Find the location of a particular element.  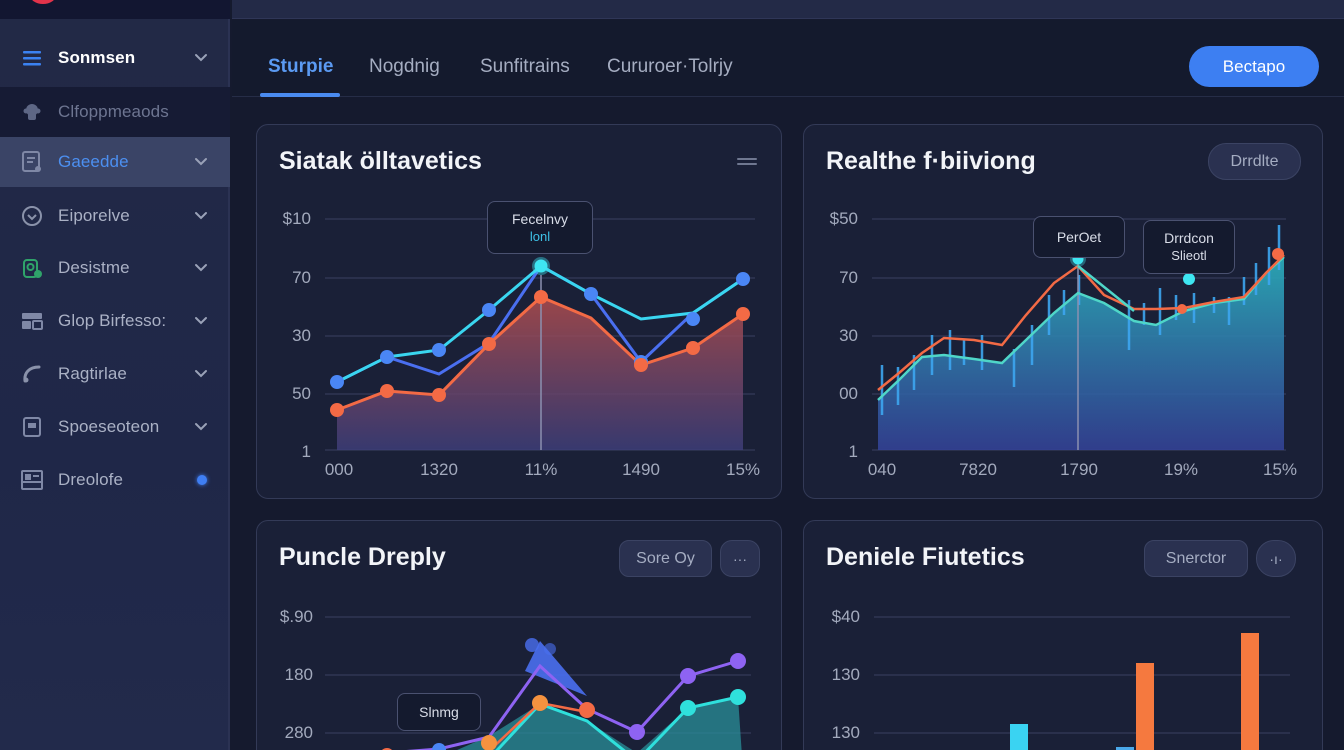

tab-cururoer-tolrjy: Cururoer·Tolrjy is located at coordinates (670, 66).